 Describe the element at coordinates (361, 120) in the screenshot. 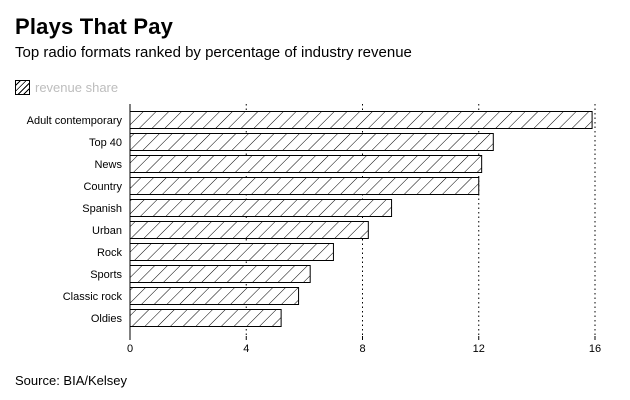

I see `bar-adult-contemporary` at that location.